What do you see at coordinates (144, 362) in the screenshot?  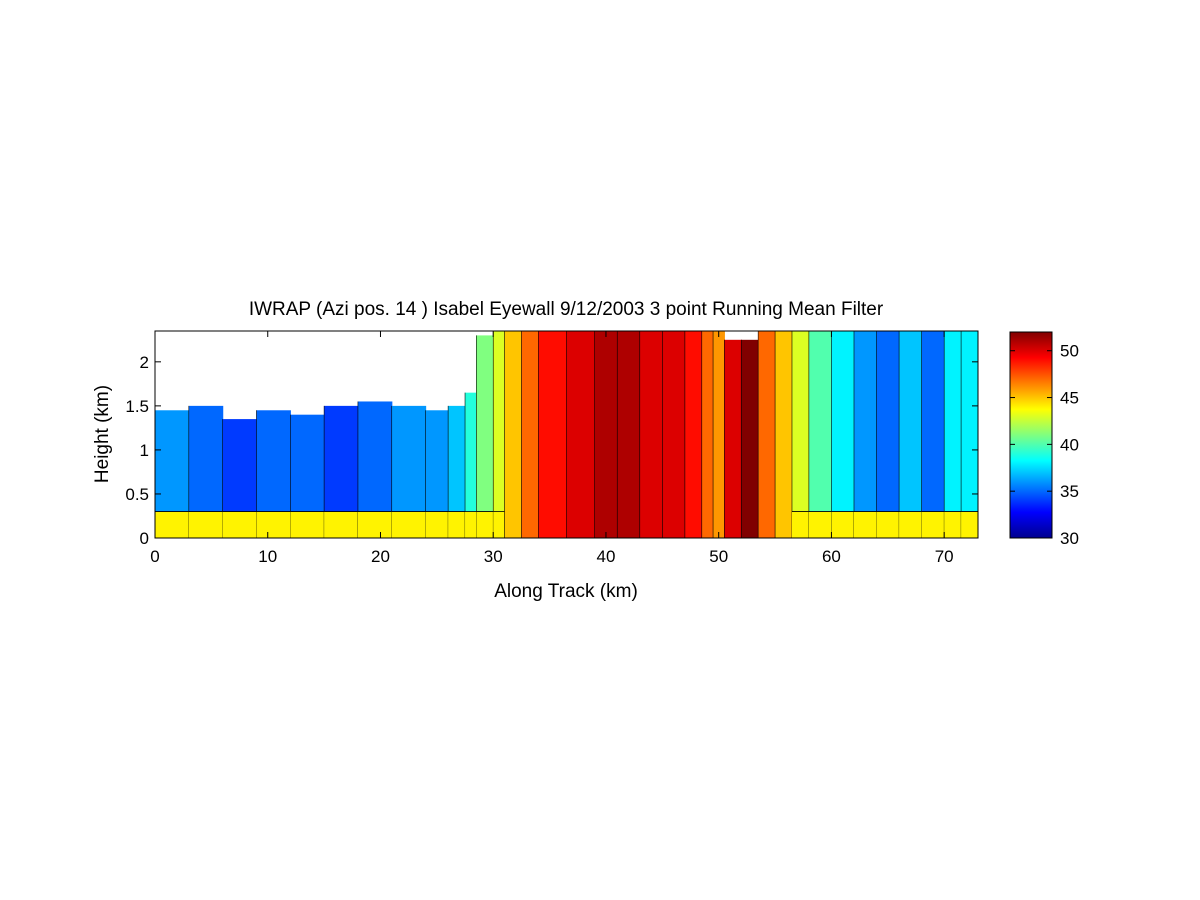 I see `y-tick-label: 2` at bounding box center [144, 362].